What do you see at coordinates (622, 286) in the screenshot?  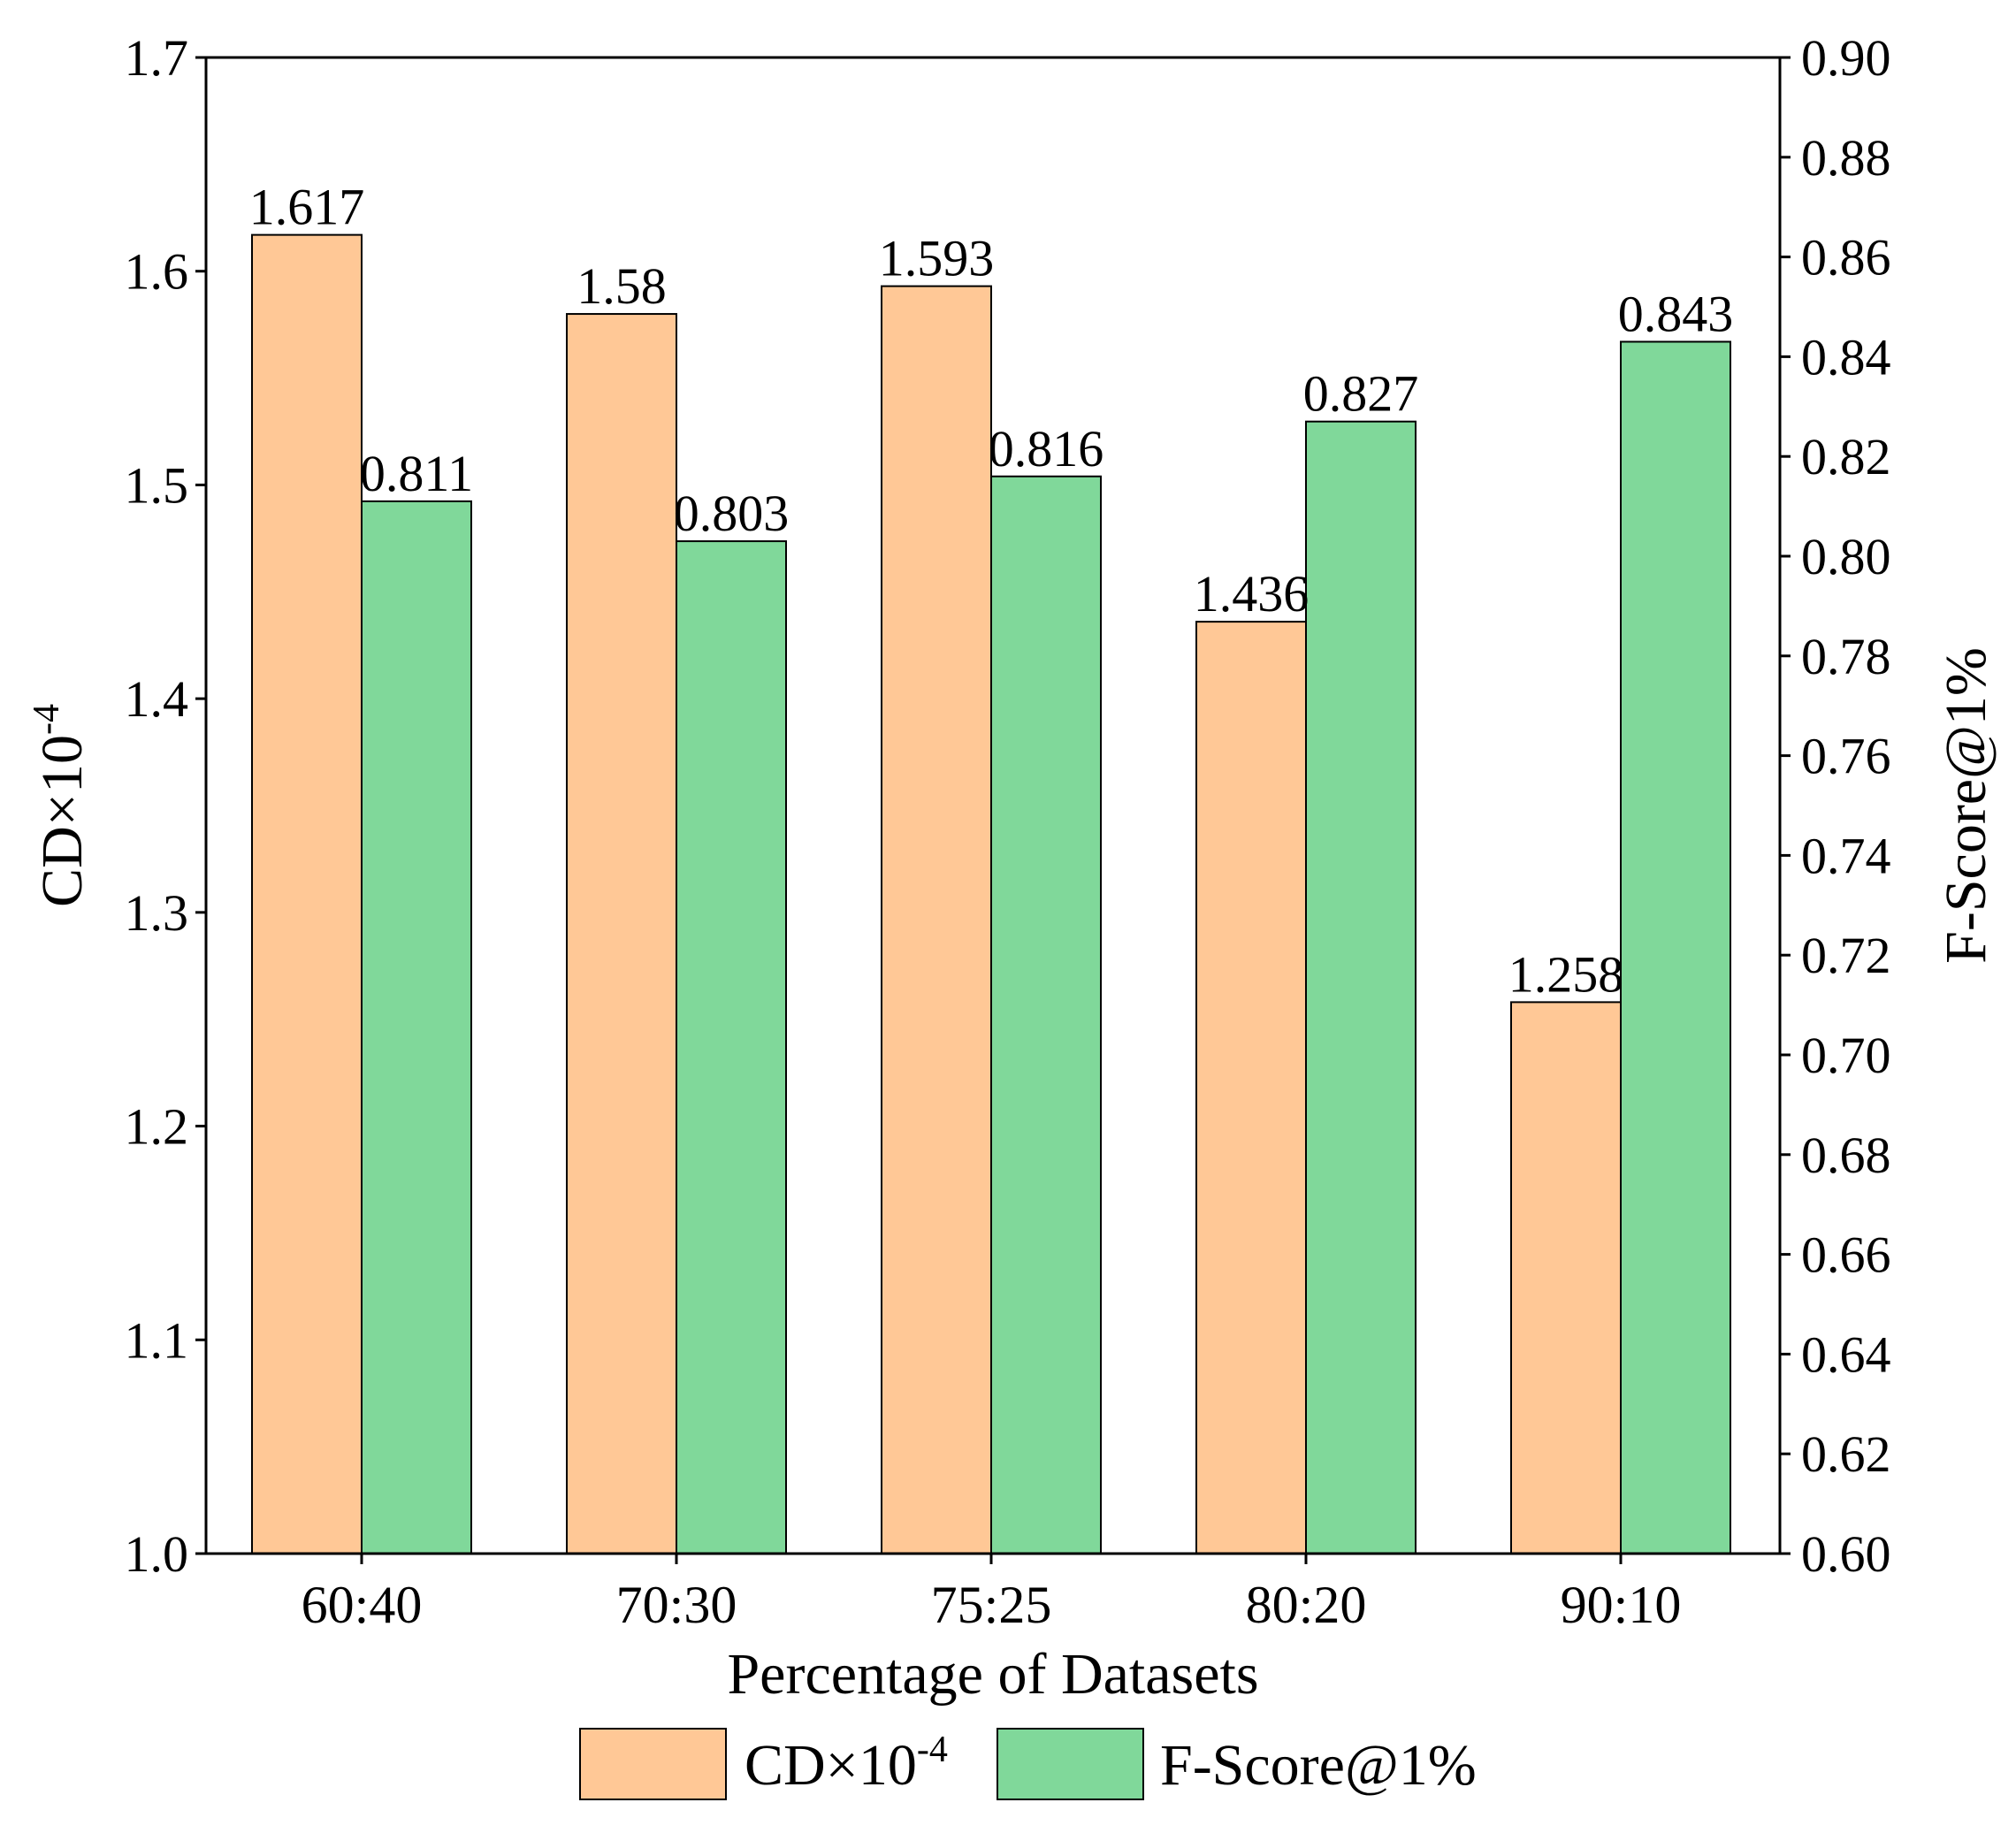 I see `data-label-cd-70-30: 1.58` at bounding box center [622, 286].